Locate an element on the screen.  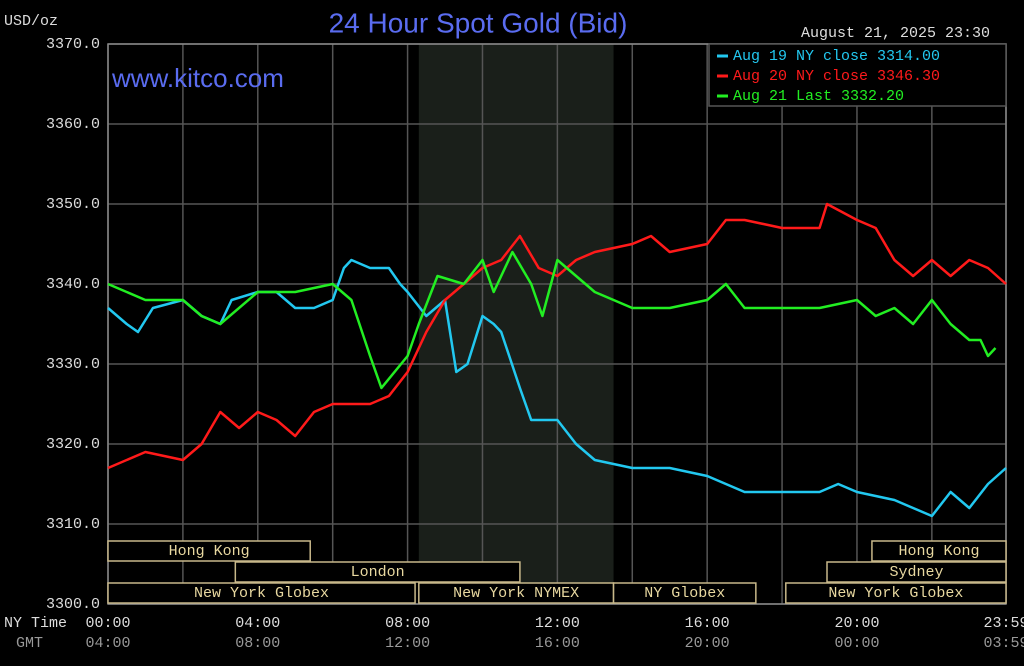
x-tick-label: 12:00 is located at coordinates (557, 623).